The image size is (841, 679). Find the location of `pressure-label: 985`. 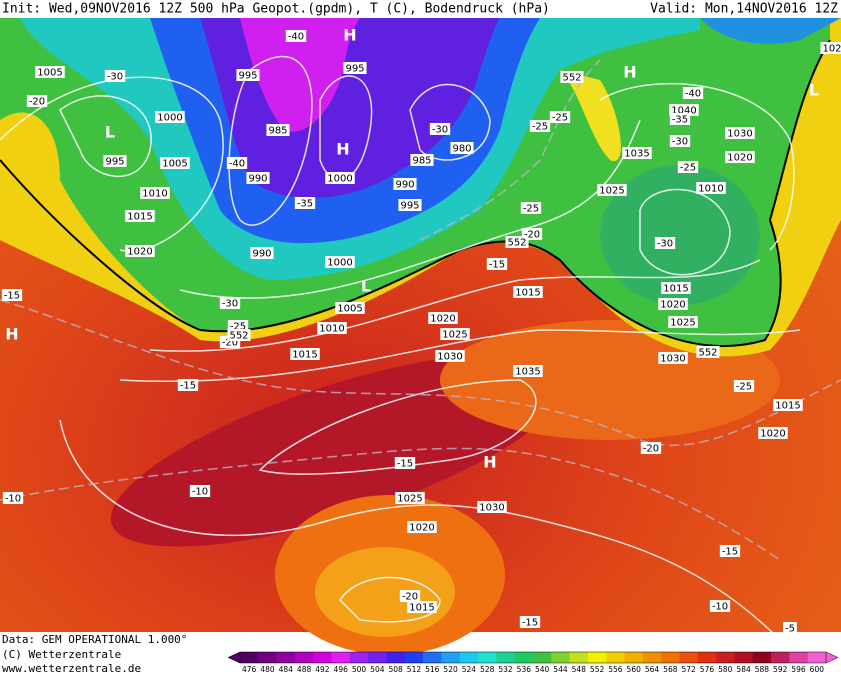

pressure-label: 985 is located at coordinates (277, 131).